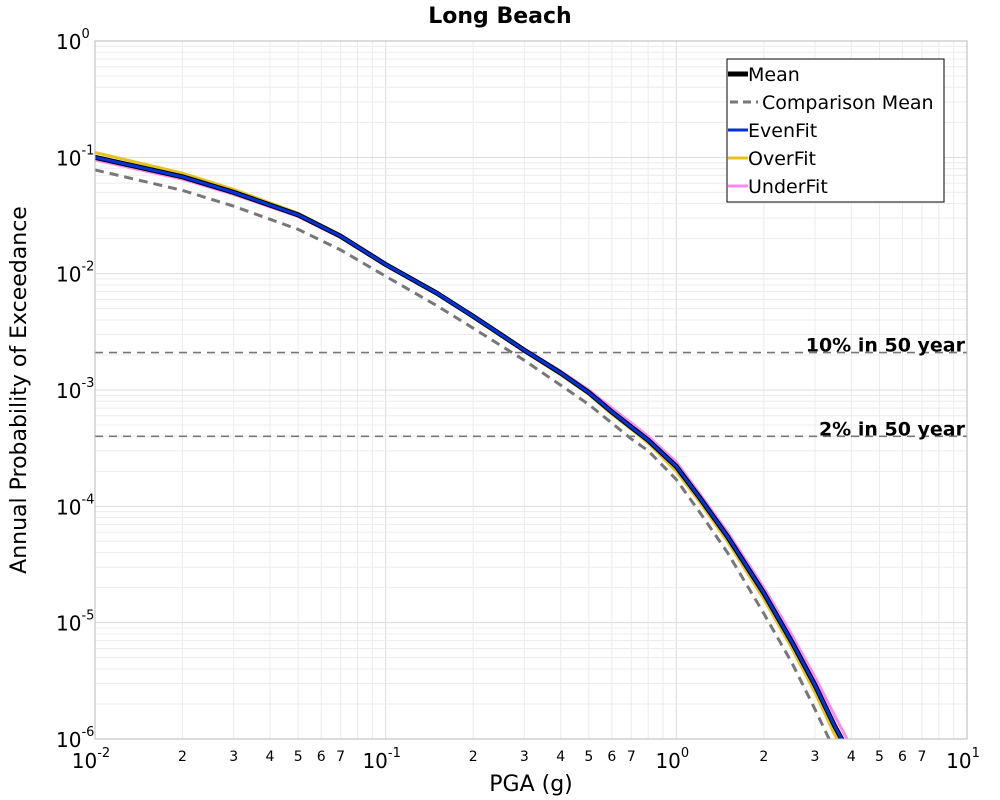 The height and width of the screenshot is (800, 1000). I want to click on legend-label: UnderFit, so click(788, 187).